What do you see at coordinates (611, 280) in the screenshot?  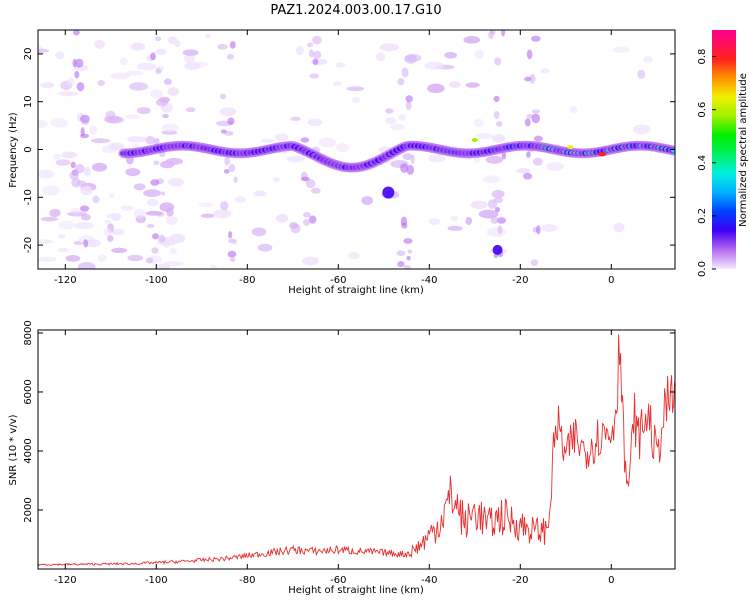 I see `x-tick-label: 0` at bounding box center [611, 280].